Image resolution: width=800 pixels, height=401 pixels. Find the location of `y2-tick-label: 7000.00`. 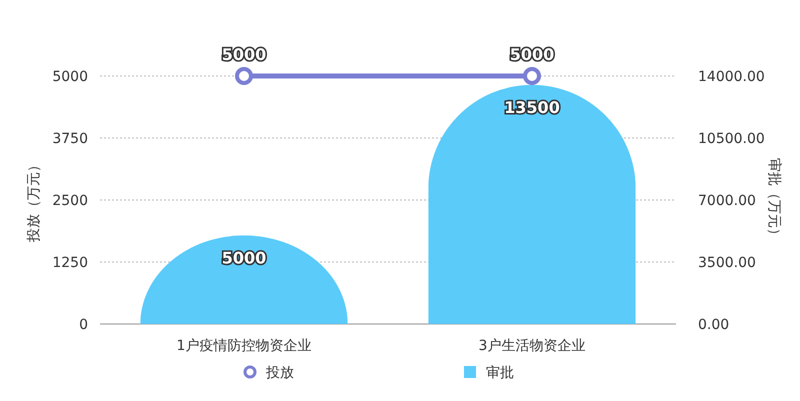

y2-tick-label: 7000.00 is located at coordinates (727, 201).